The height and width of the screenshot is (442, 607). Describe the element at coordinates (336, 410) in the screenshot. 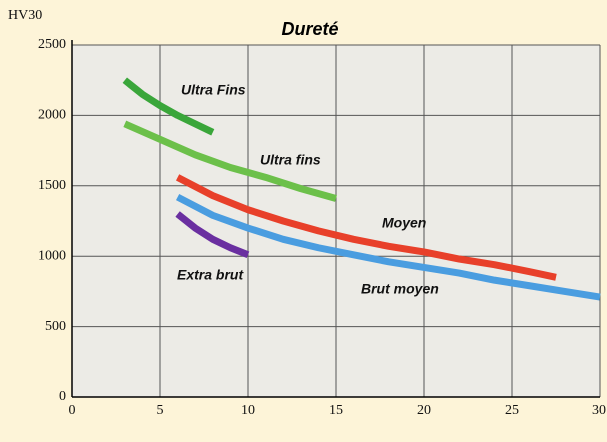

I see `x-tick-label: 15` at that location.